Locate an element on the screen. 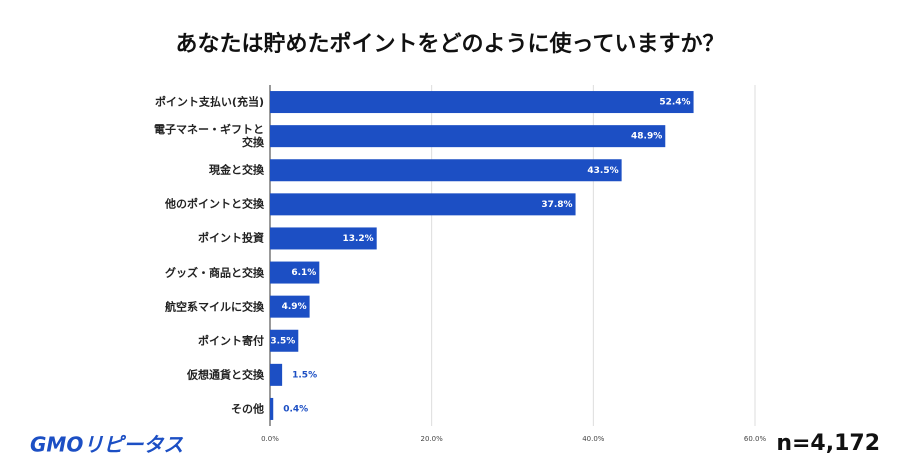  value-label: 13.2% is located at coordinates (357, 239).